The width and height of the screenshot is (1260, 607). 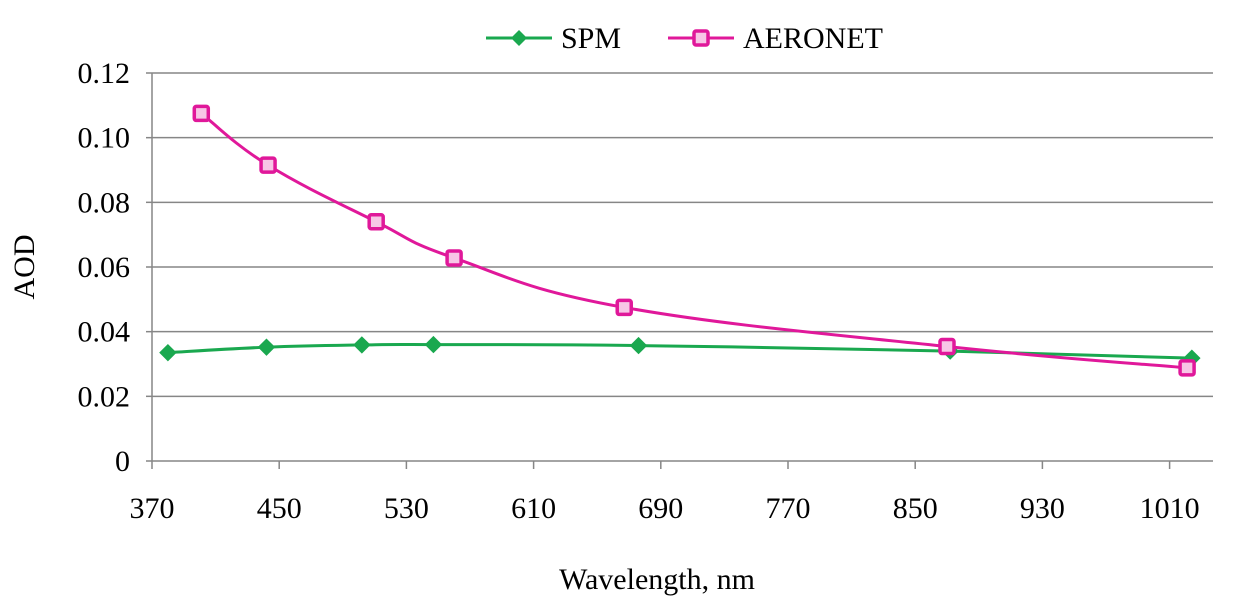 I want to click on legend: SPM AERONET, so click(x=684, y=38).